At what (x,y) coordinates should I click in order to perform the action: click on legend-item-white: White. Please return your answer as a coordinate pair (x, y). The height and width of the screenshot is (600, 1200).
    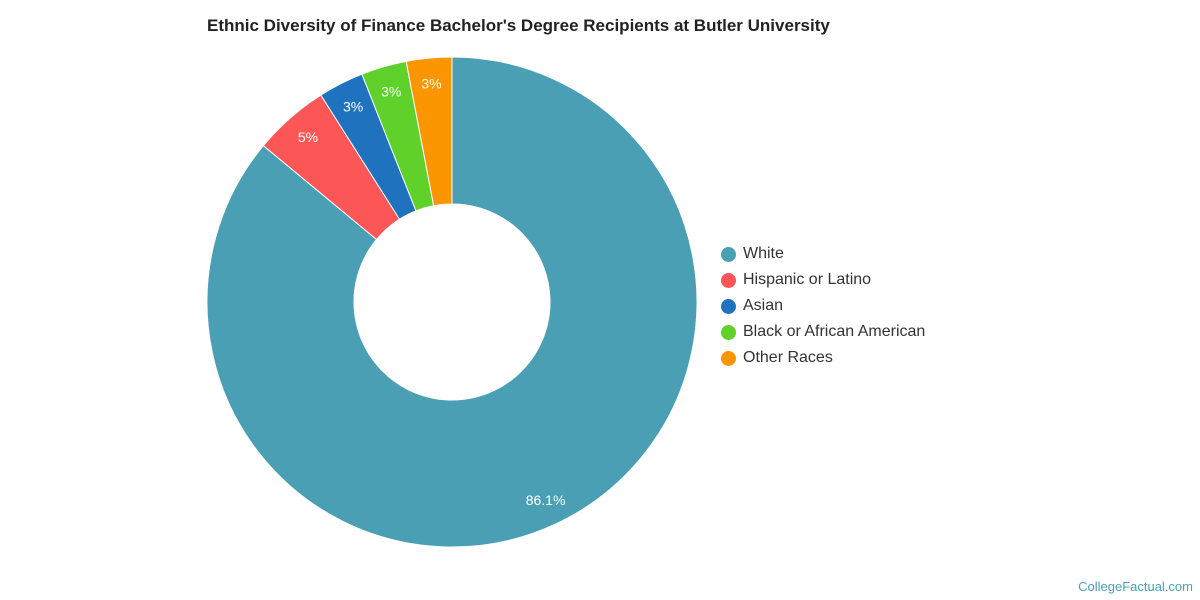
    Looking at the image, I should click on (823, 254).